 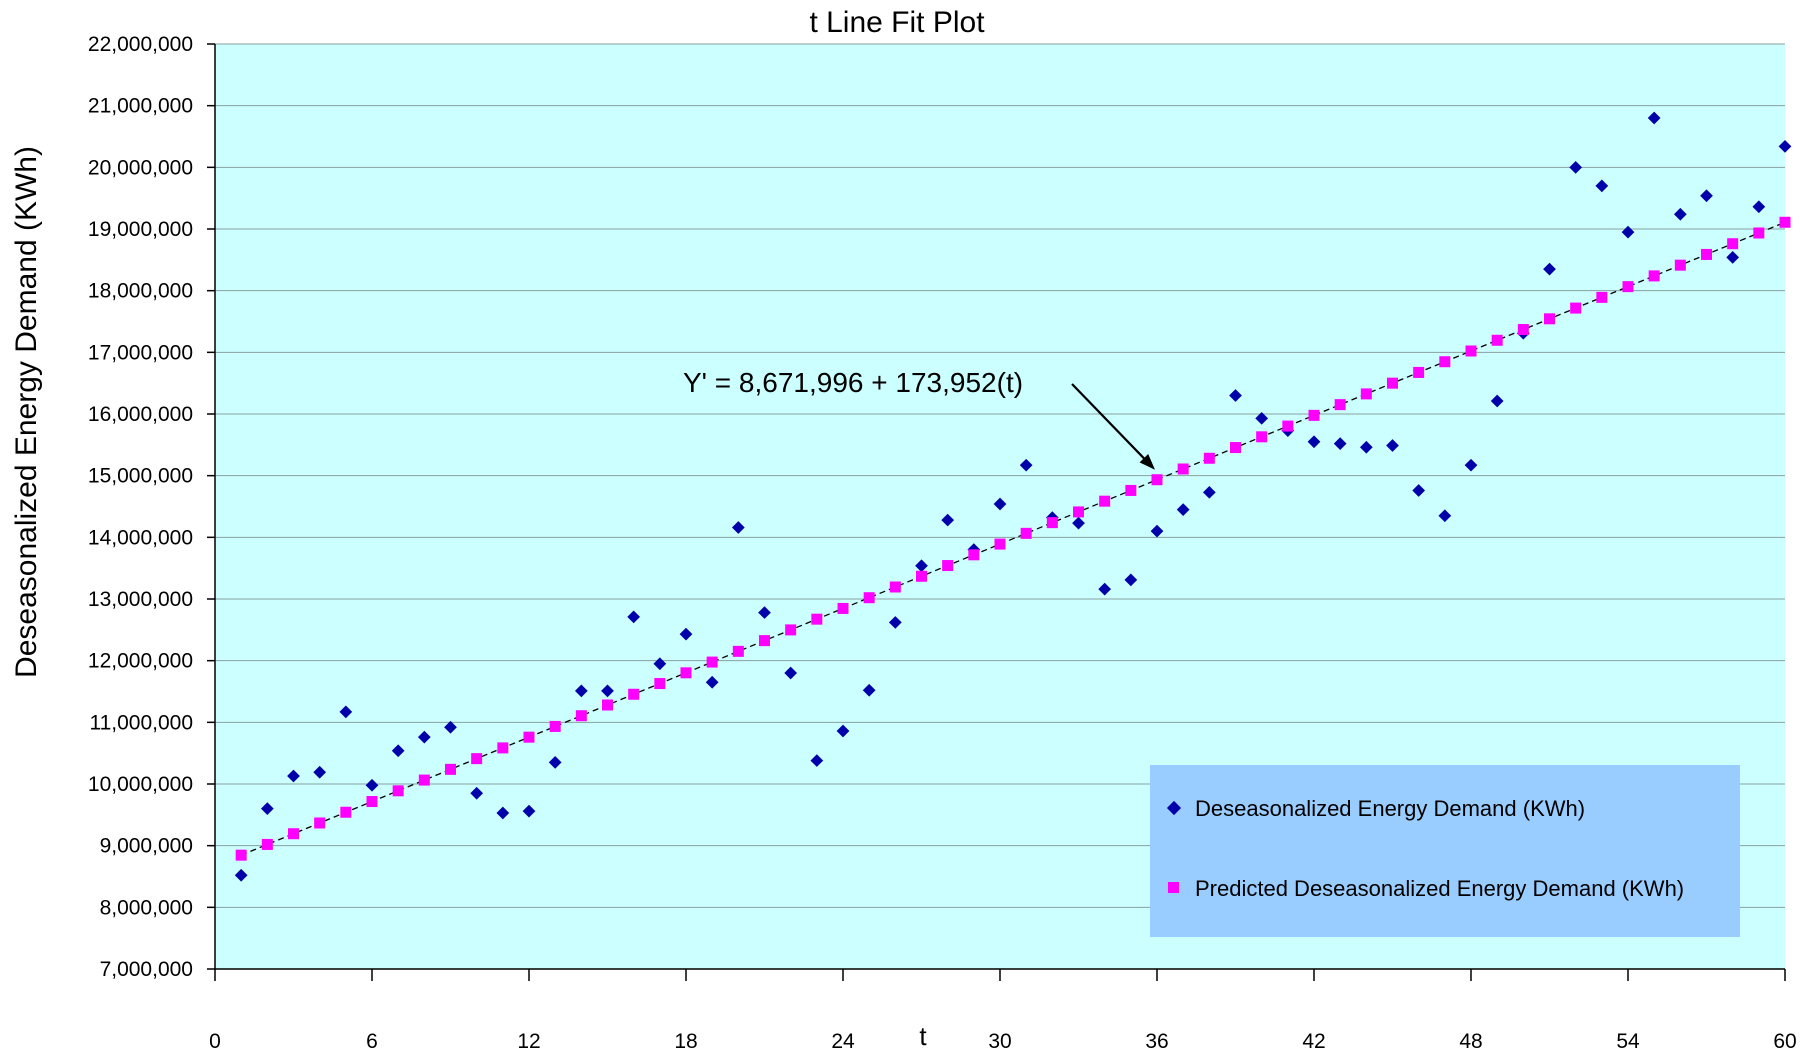 I want to click on x-tick-label: 36, so click(x=1156, y=1041).